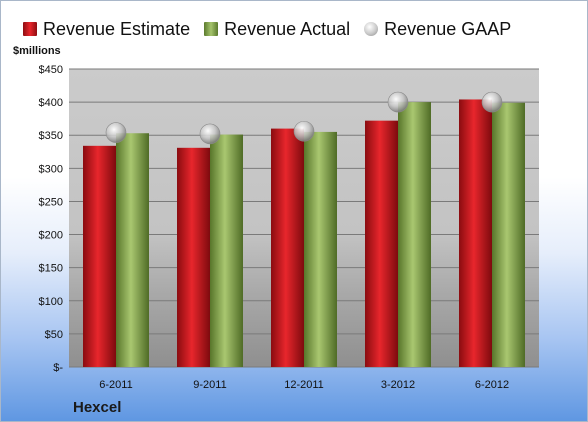 The height and width of the screenshot is (422, 588). I want to click on y-tick-label: $150, so click(51, 269).